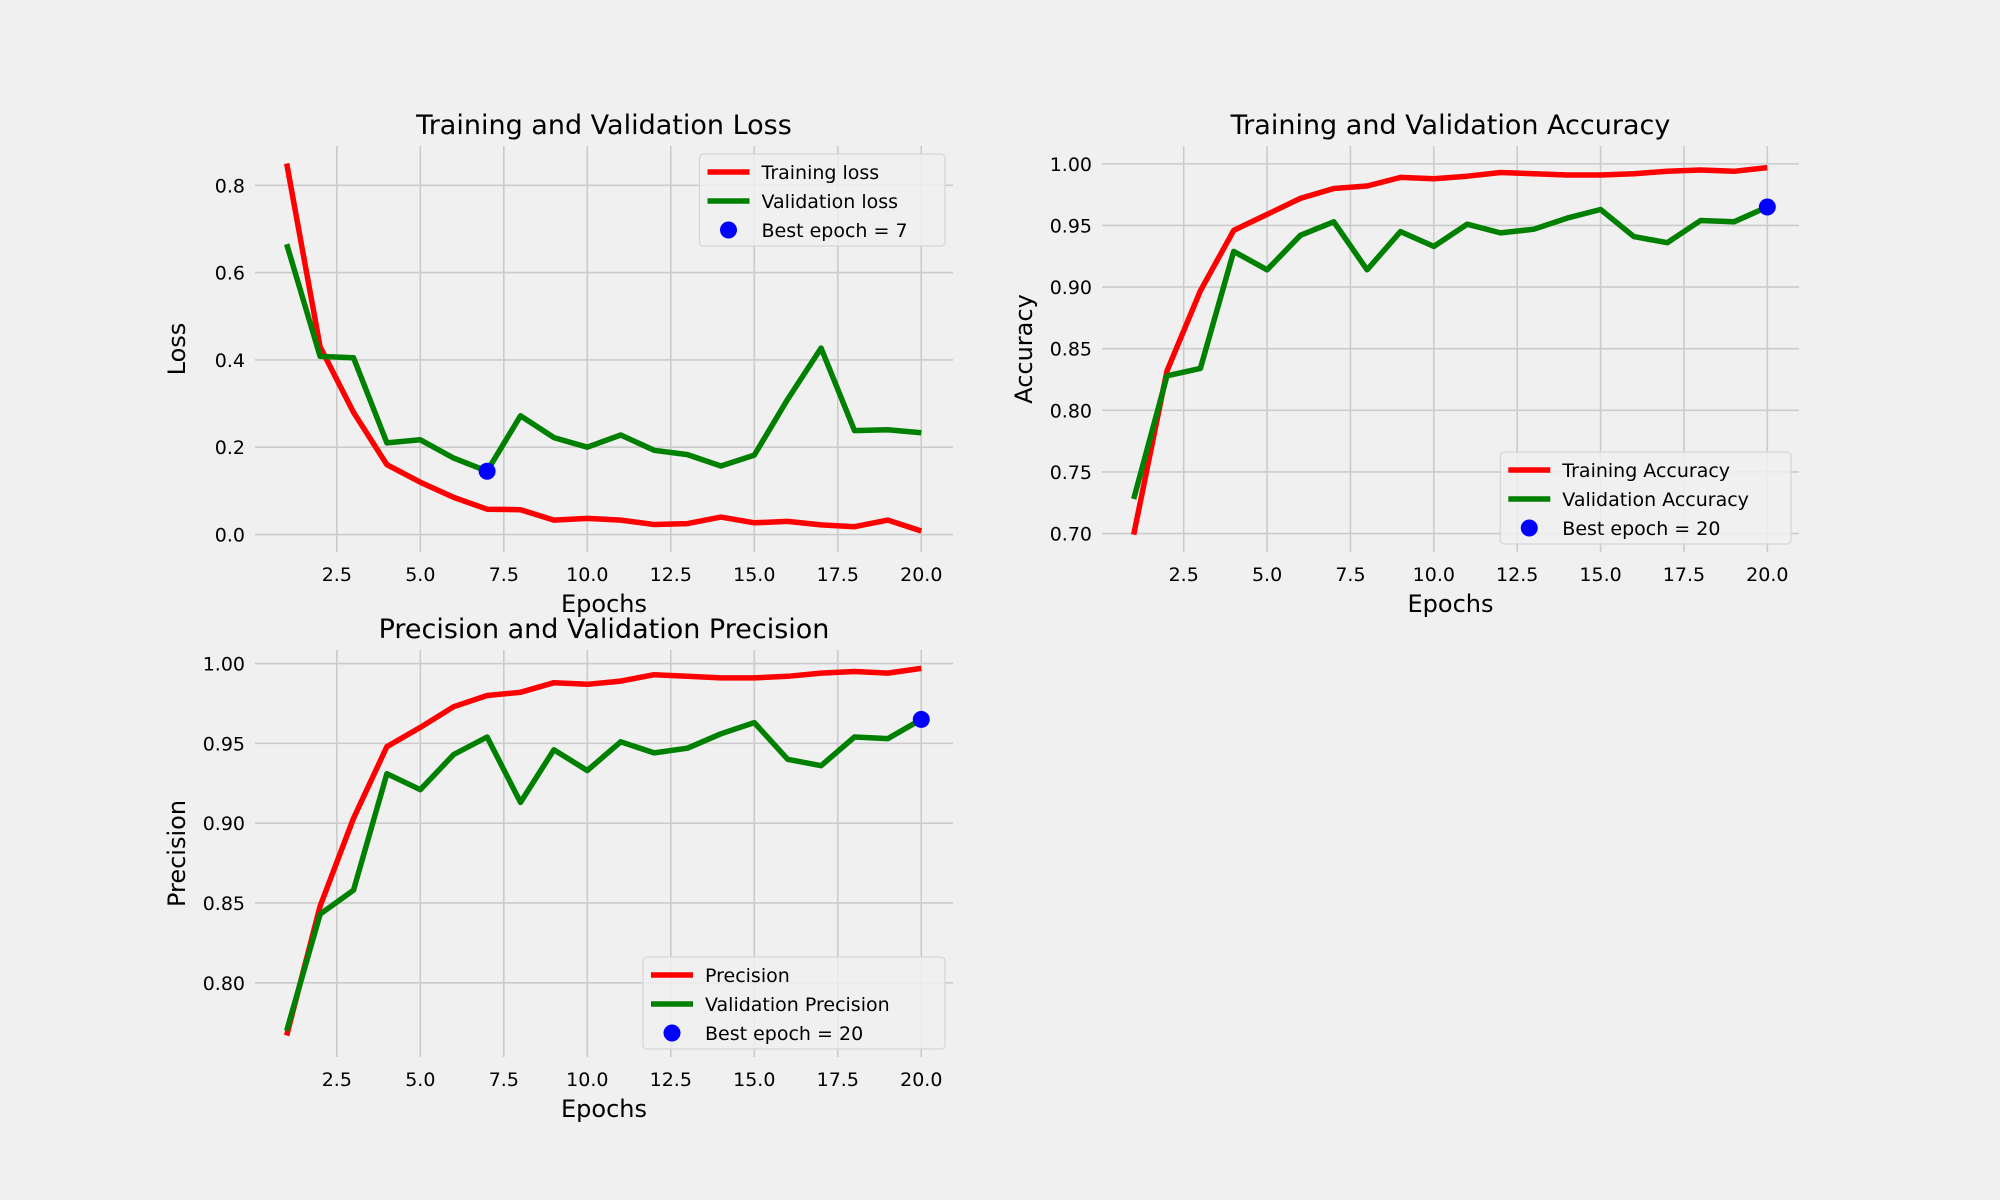 Image resolution: width=2000 pixels, height=1200 pixels. Describe the element at coordinates (1071, 535) in the screenshot. I see `y-tick-label: 0.70` at that location.